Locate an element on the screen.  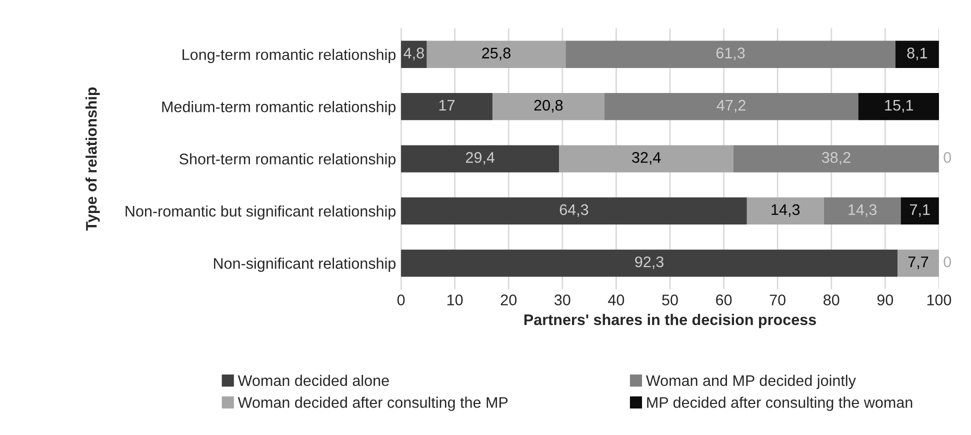
x-tick-label: 40 is located at coordinates (616, 300).